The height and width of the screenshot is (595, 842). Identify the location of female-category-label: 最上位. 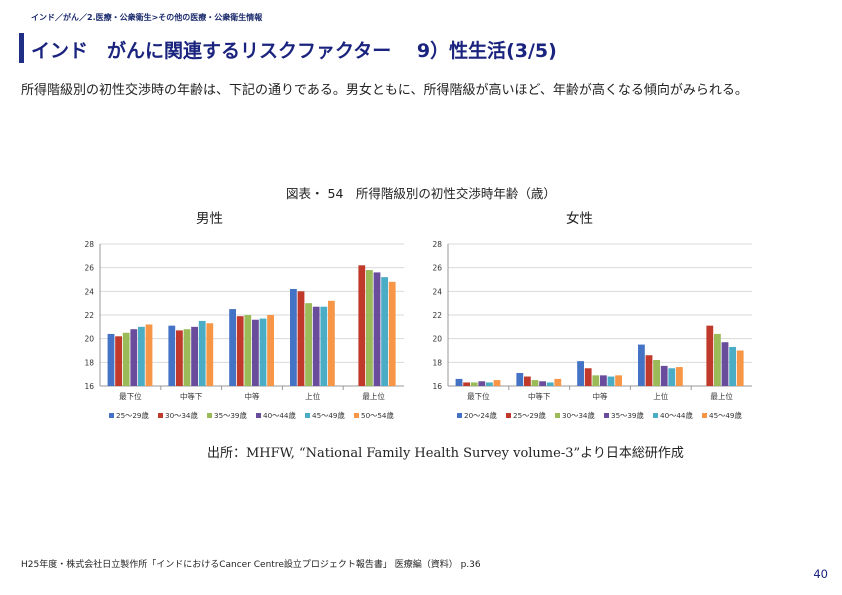
(721, 396).